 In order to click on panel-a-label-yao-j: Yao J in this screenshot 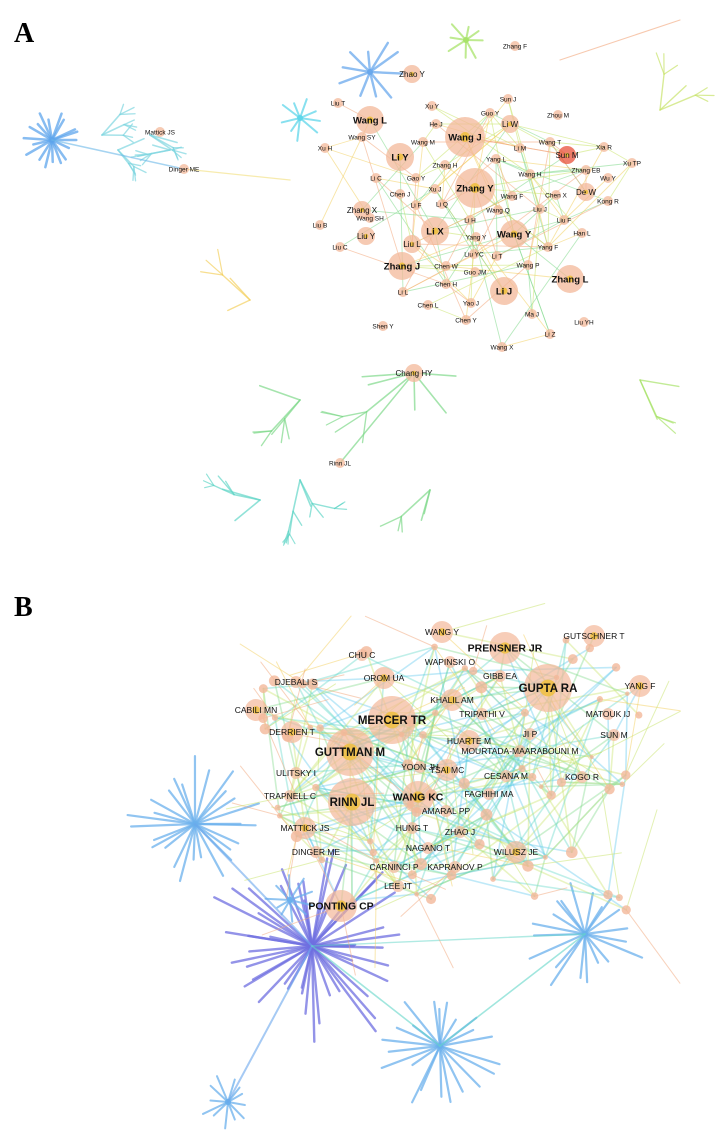, I will do `click(471, 303)`.